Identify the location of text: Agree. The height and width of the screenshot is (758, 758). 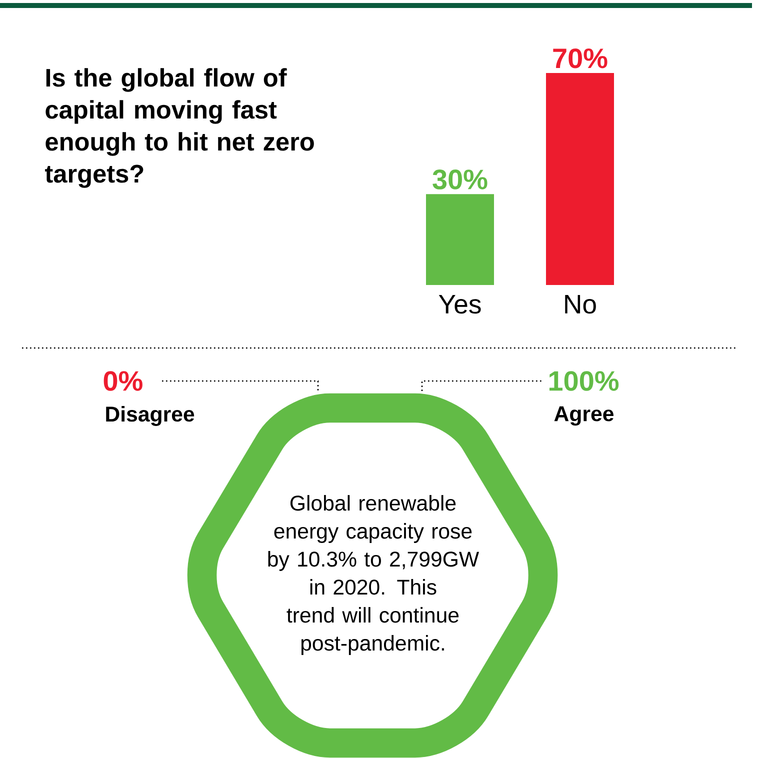
(584, 416).